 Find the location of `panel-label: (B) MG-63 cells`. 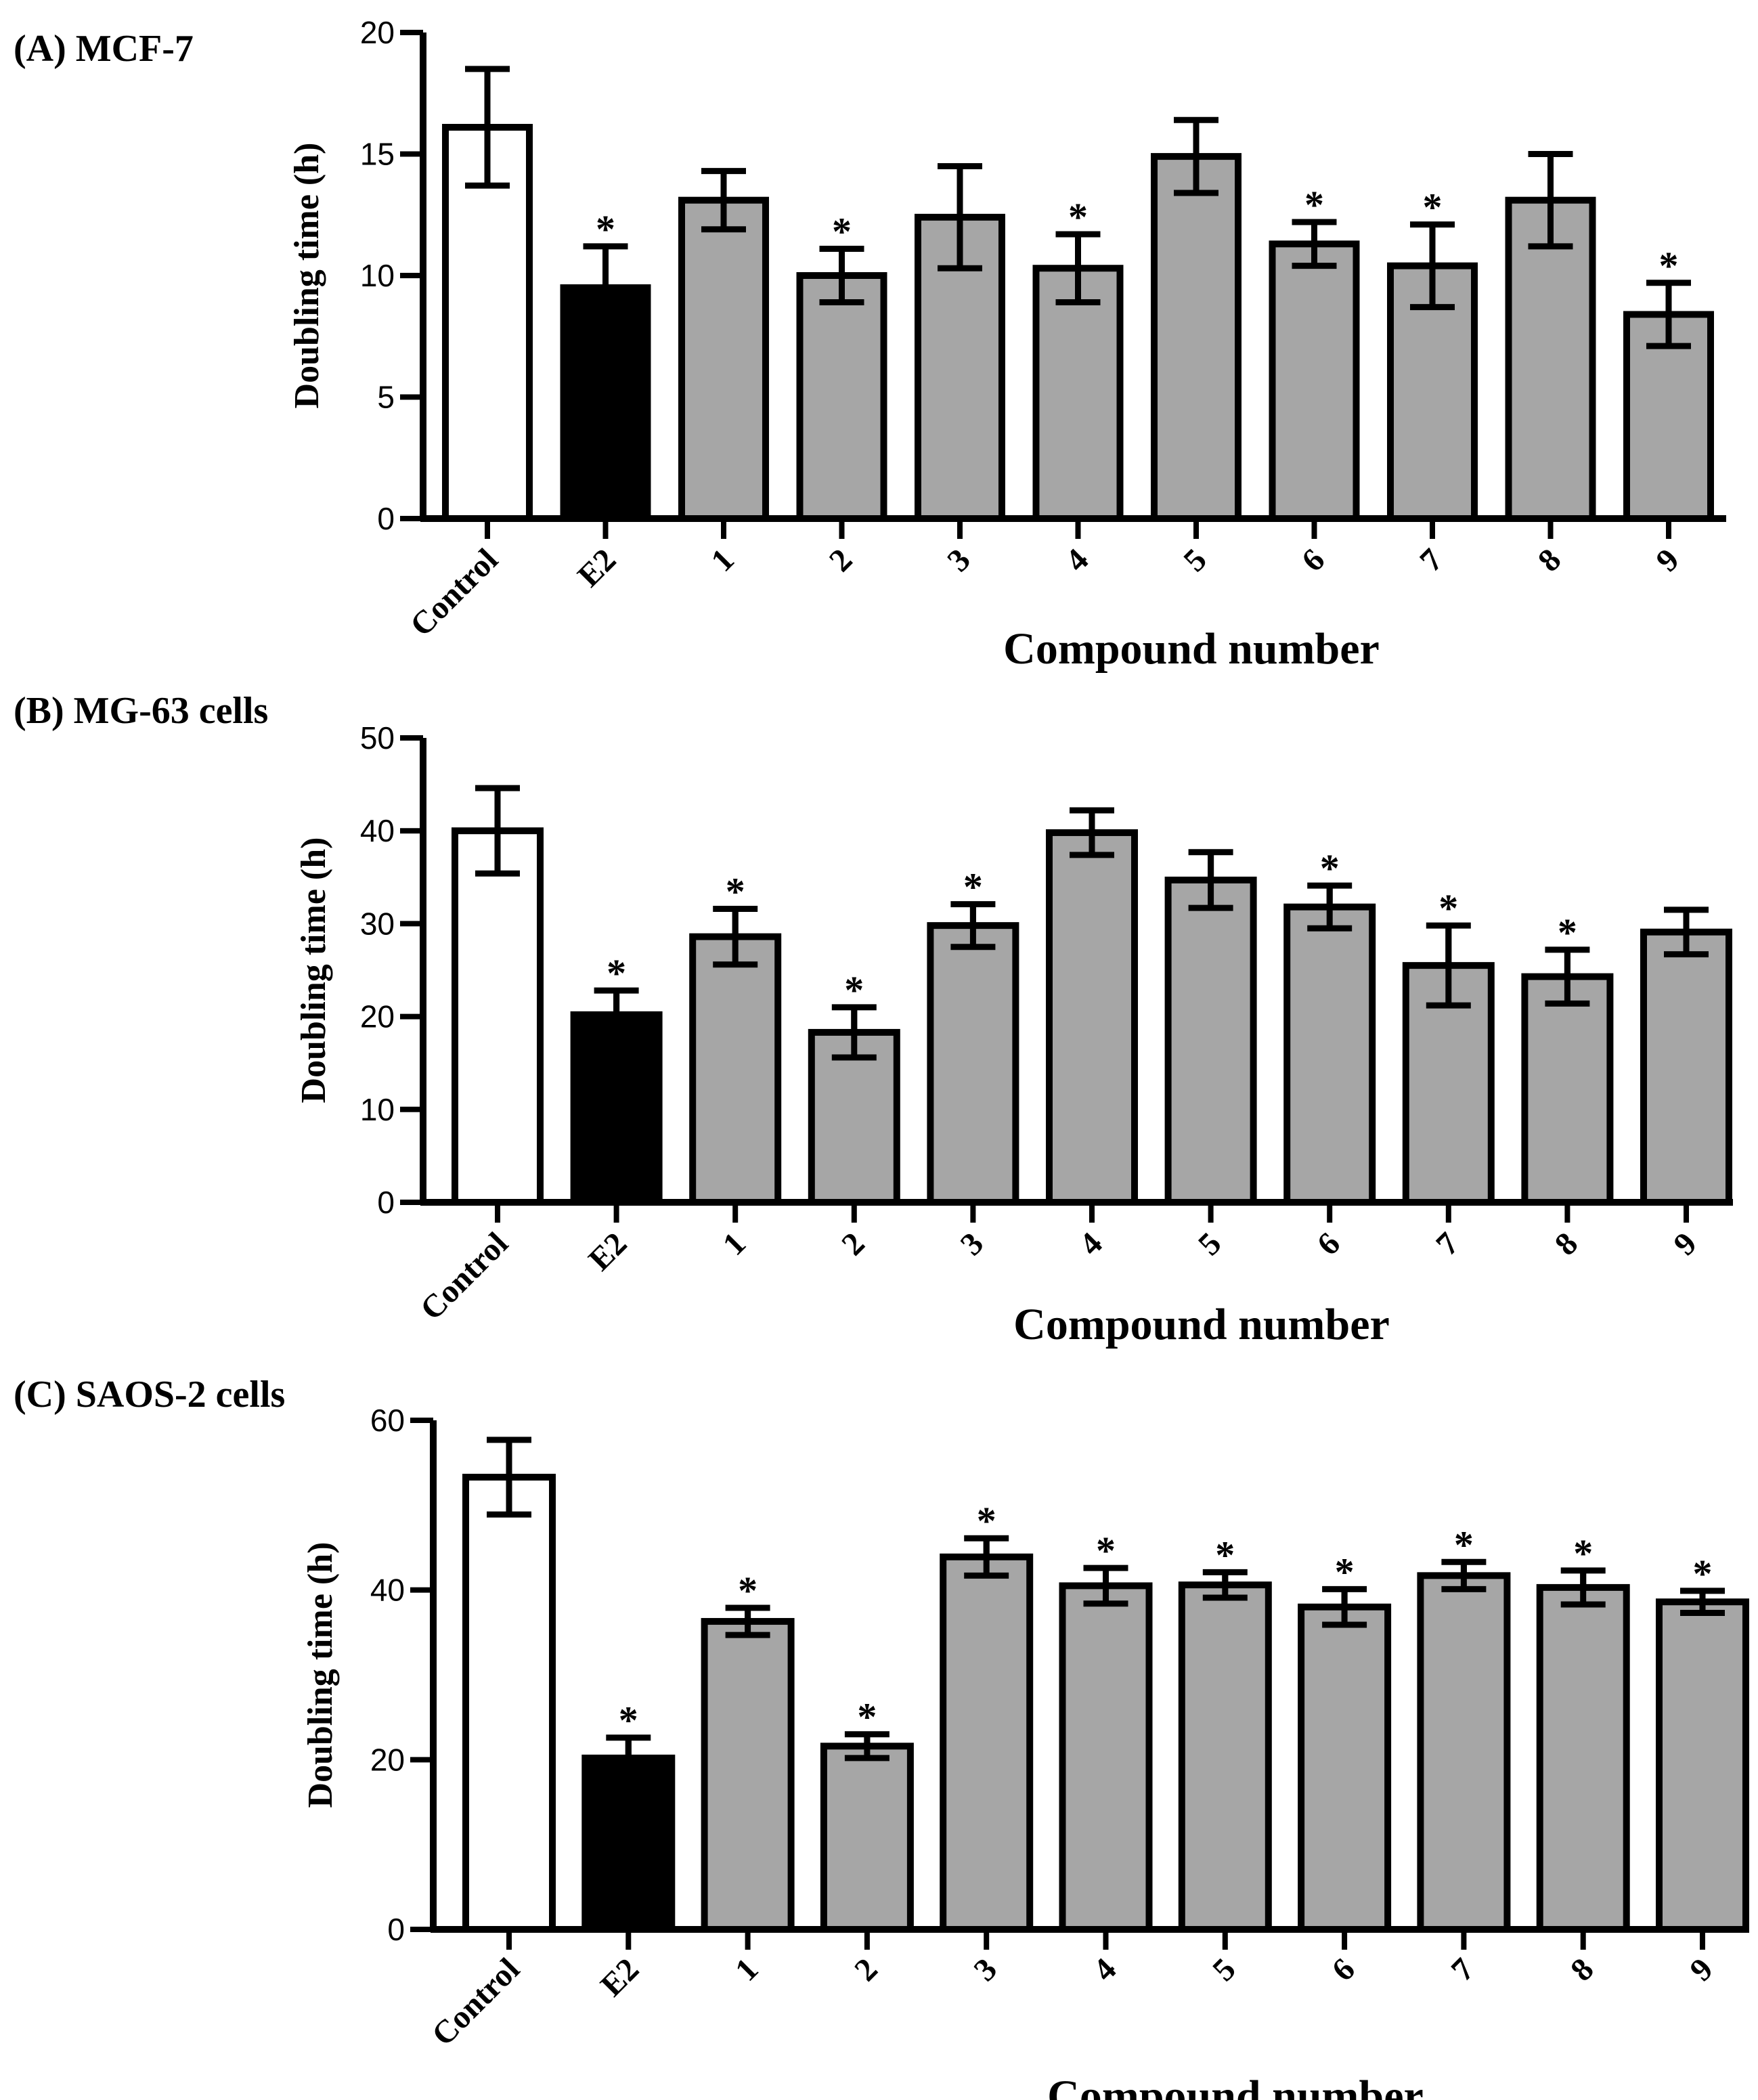

panel-label: (B) MG-63 cells is located at coordinates (141, 711).